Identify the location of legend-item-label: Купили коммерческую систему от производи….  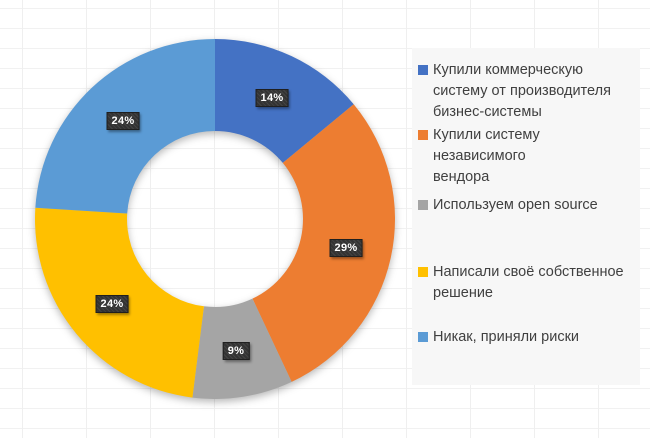
(522, 91).